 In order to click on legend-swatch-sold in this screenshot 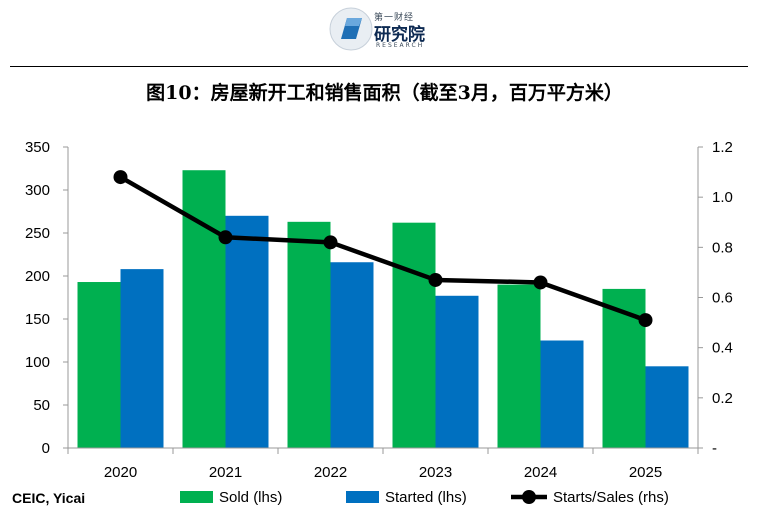, I will do `click(196, 497)`.